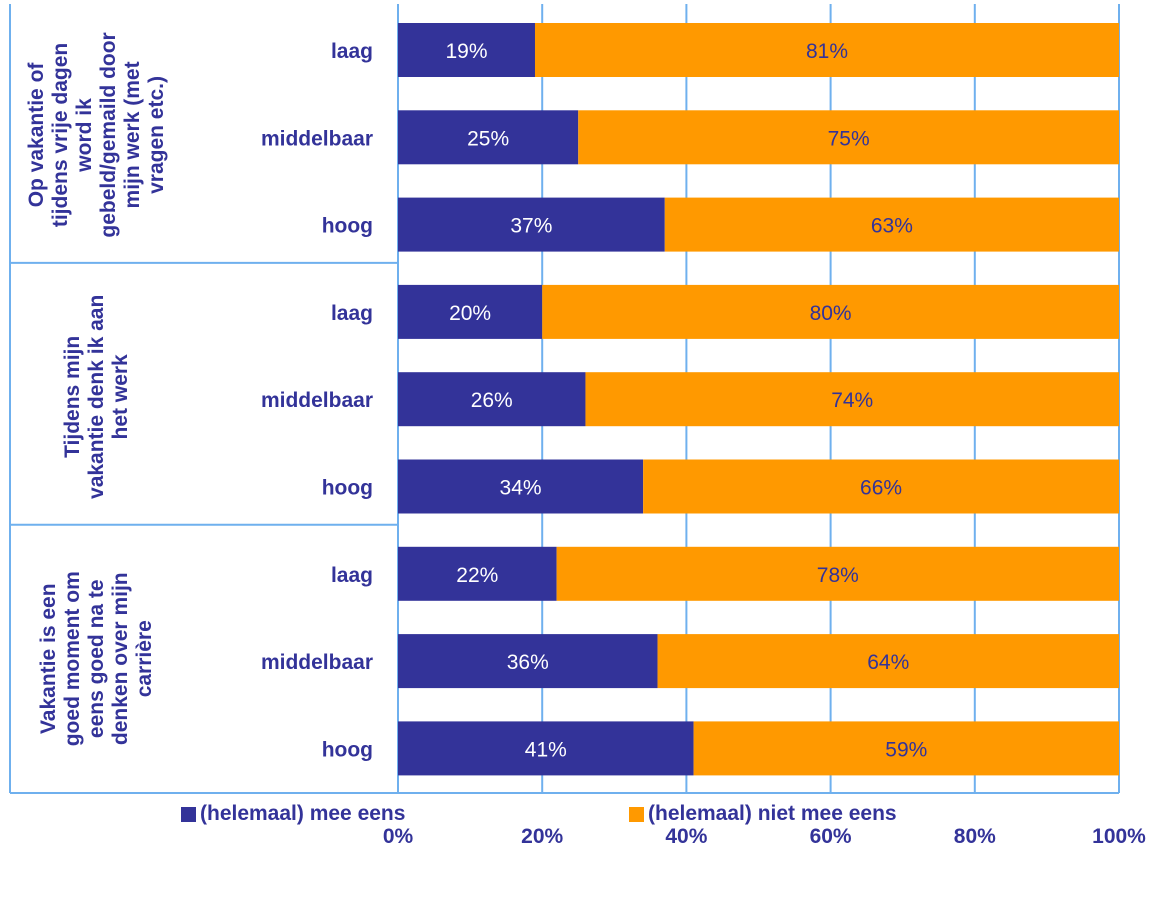 Image resolution: width=1151 pixels, height=914 pixels. I want to click on group-label-line: gebeld/gemaild door, so click(108, 134).